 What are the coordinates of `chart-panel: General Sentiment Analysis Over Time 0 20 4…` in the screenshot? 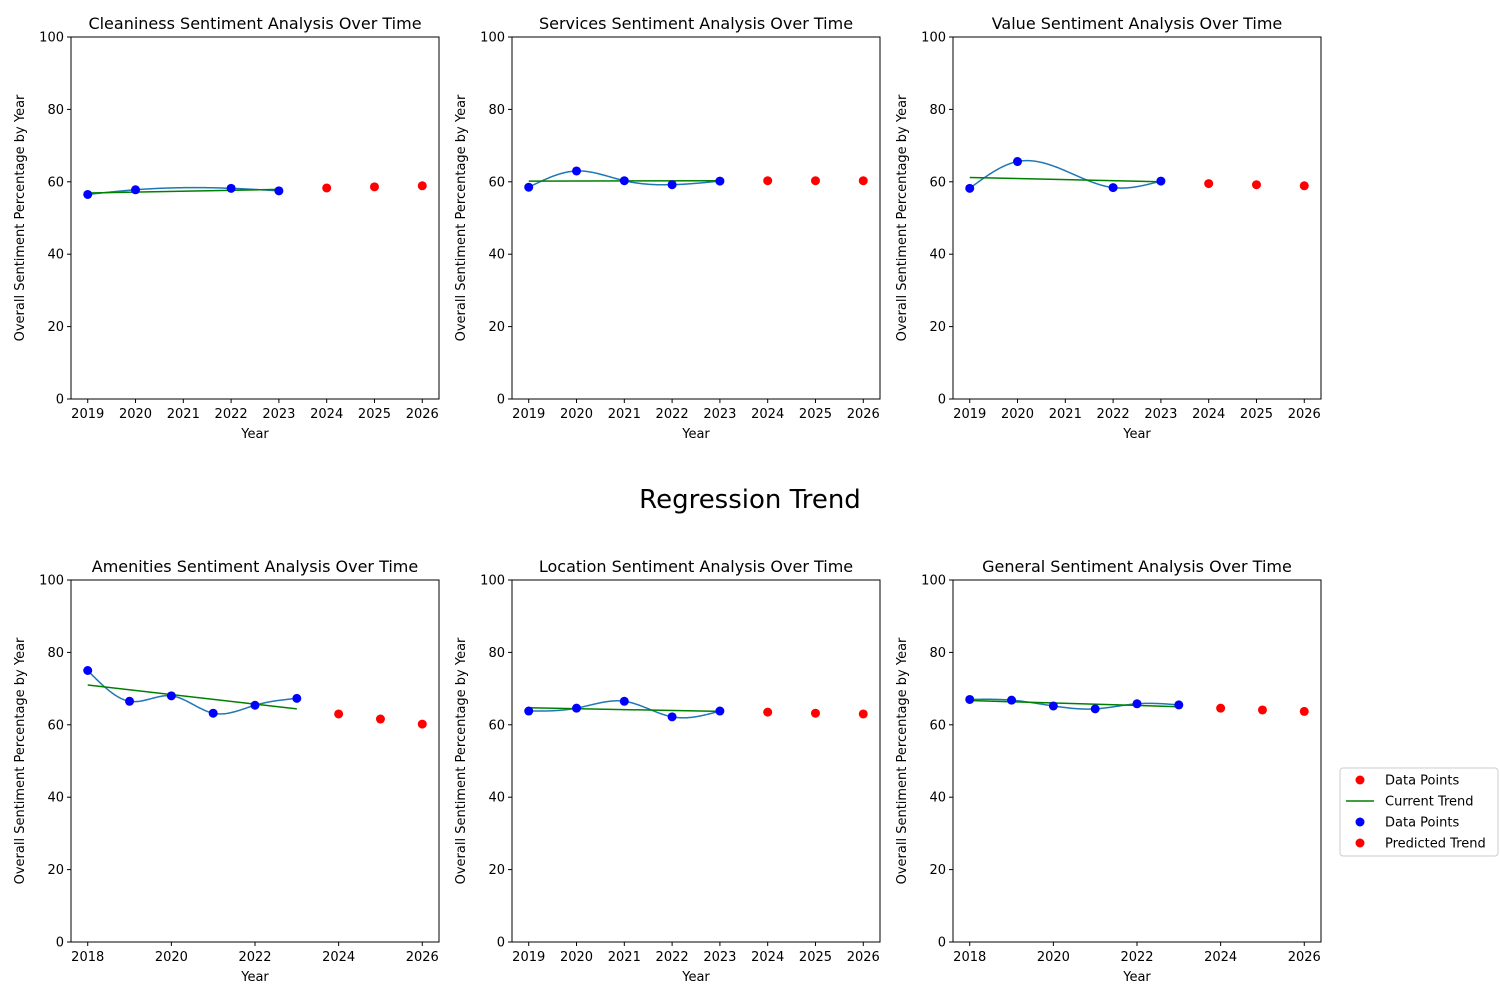 It's located at (1108, 771).